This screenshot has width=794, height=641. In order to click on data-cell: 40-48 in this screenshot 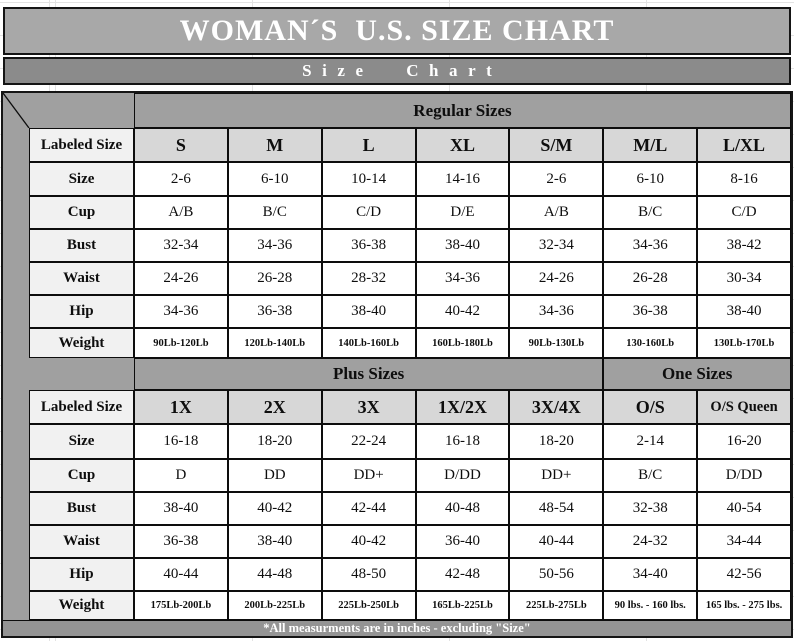, I will do `click(462, 508)`.